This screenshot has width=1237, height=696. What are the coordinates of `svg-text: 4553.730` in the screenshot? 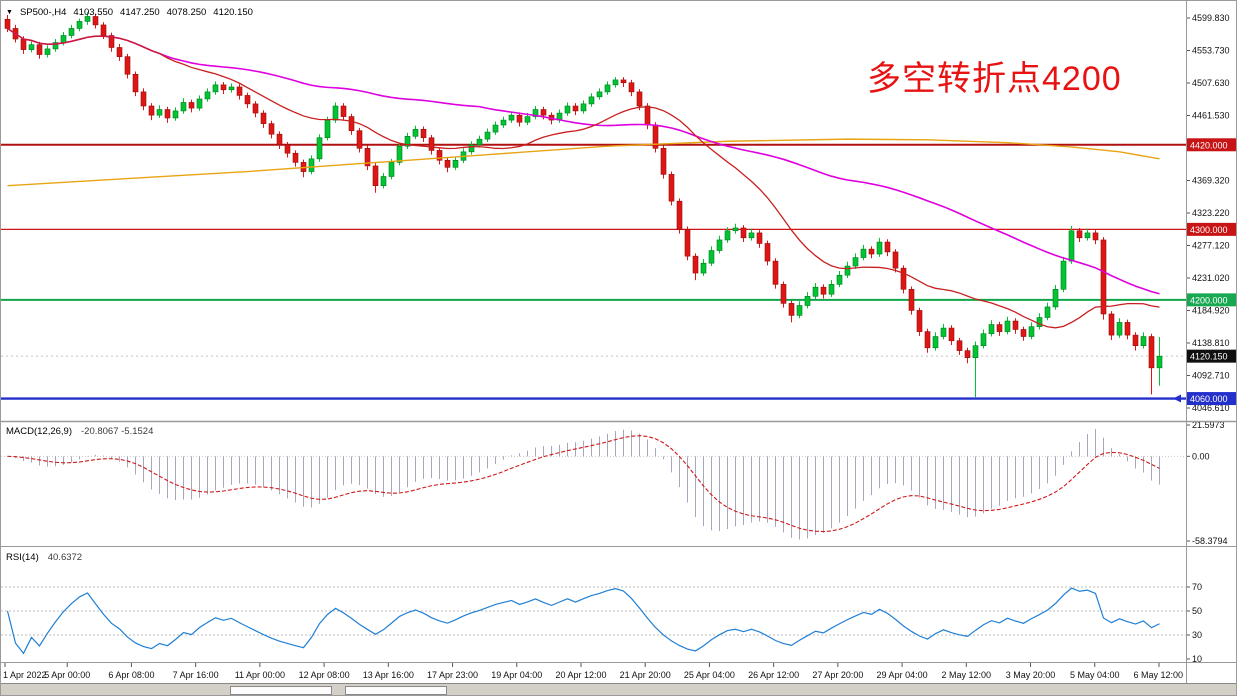 It's located at (1211, 50).